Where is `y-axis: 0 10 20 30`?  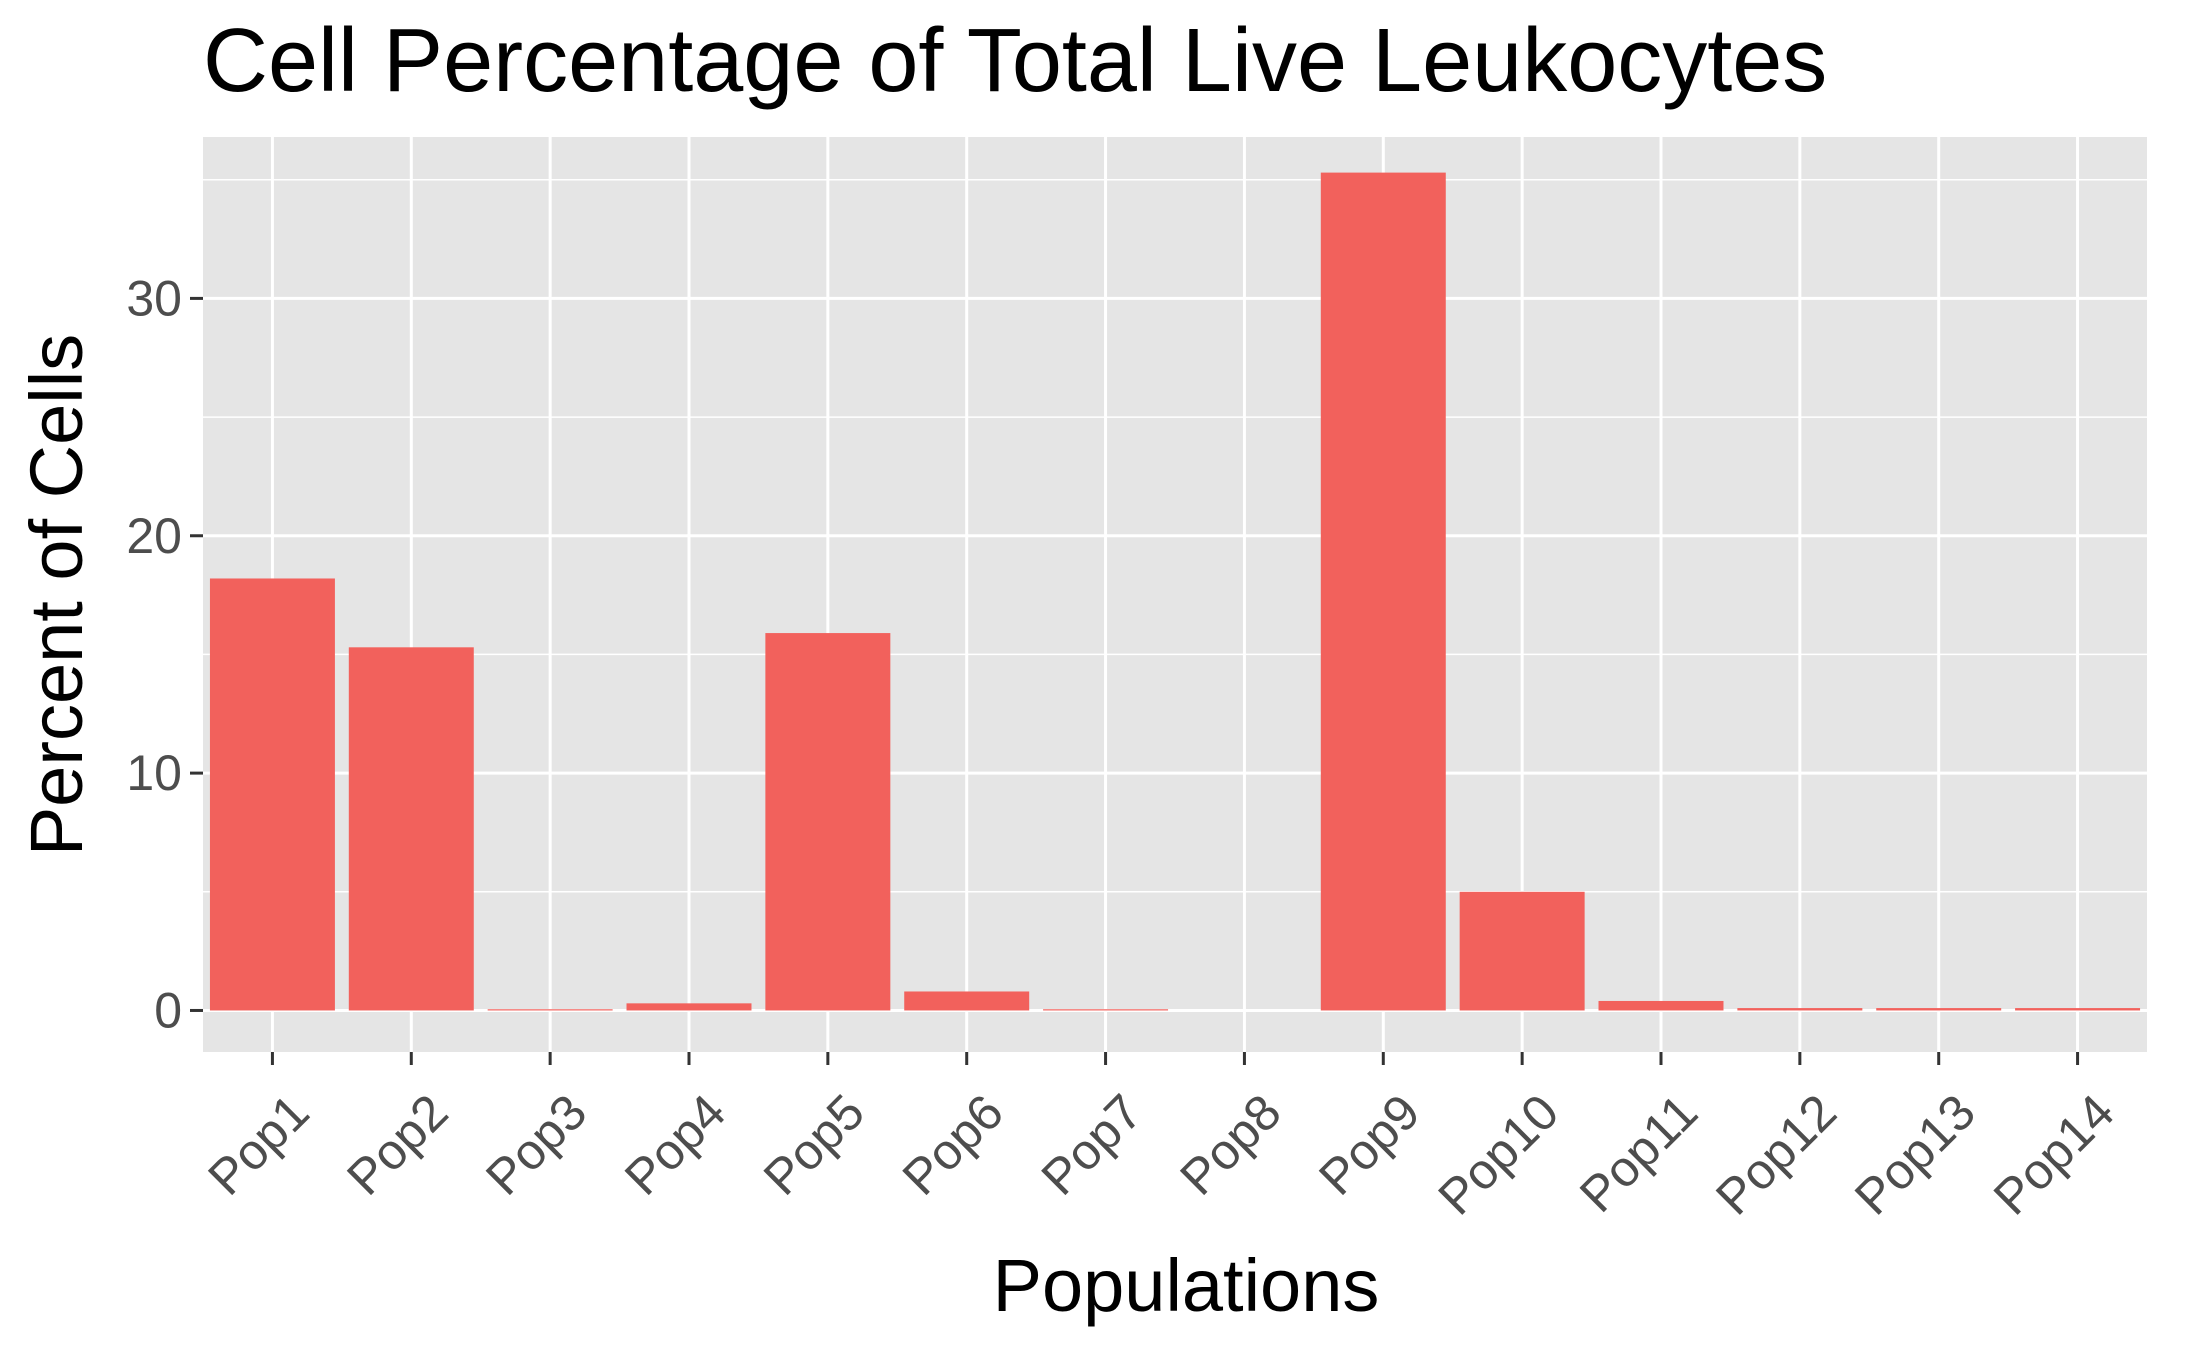 y-axis: 0 10 20 30 is located at coordinates (164, 654).